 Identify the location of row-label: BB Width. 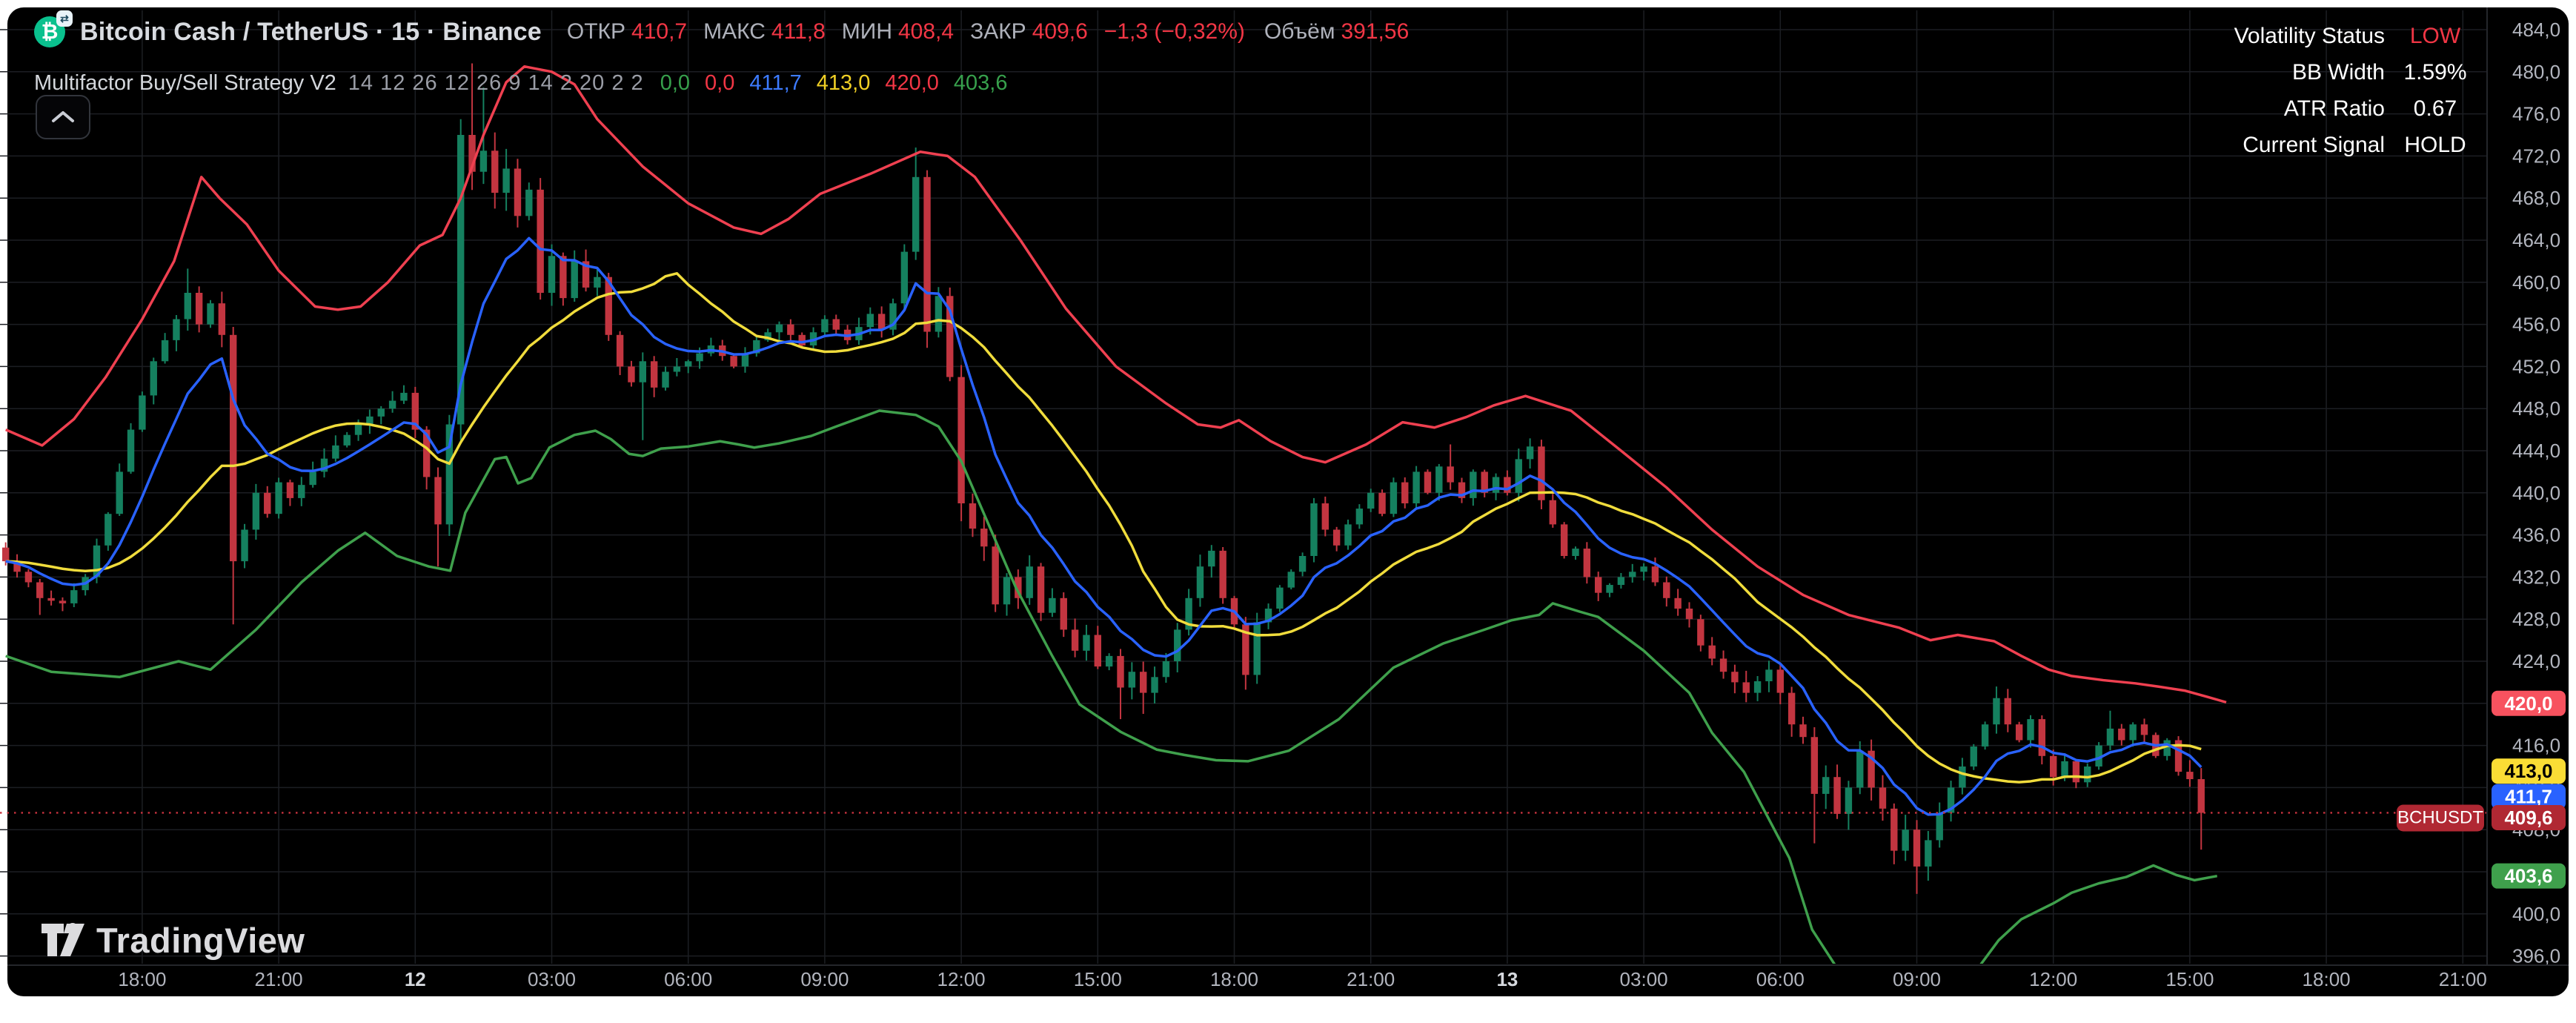
(2338, 72).